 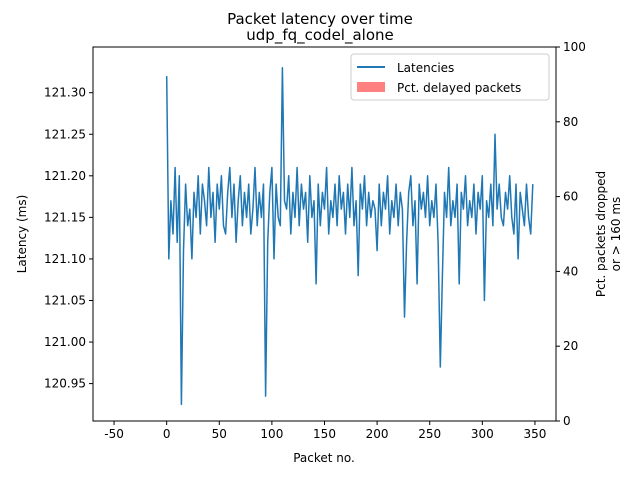 What do you see at coordinates (570, 197) in the screenshot?
I see `y2-tick-label: 60` at bounding box center [570, 197].